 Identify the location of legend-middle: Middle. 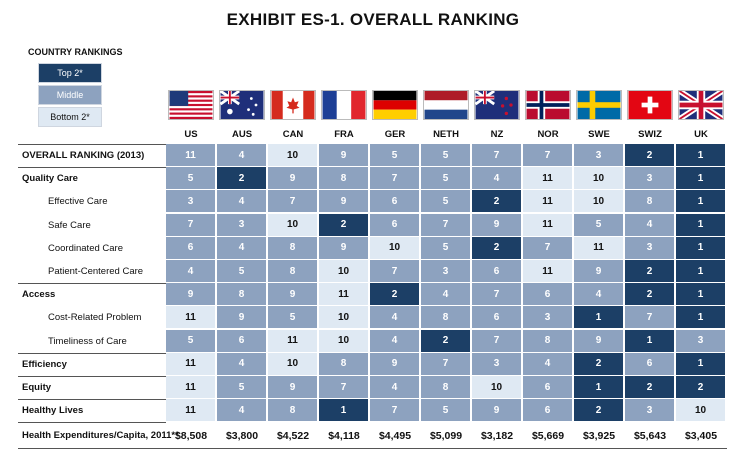
(70, 95).